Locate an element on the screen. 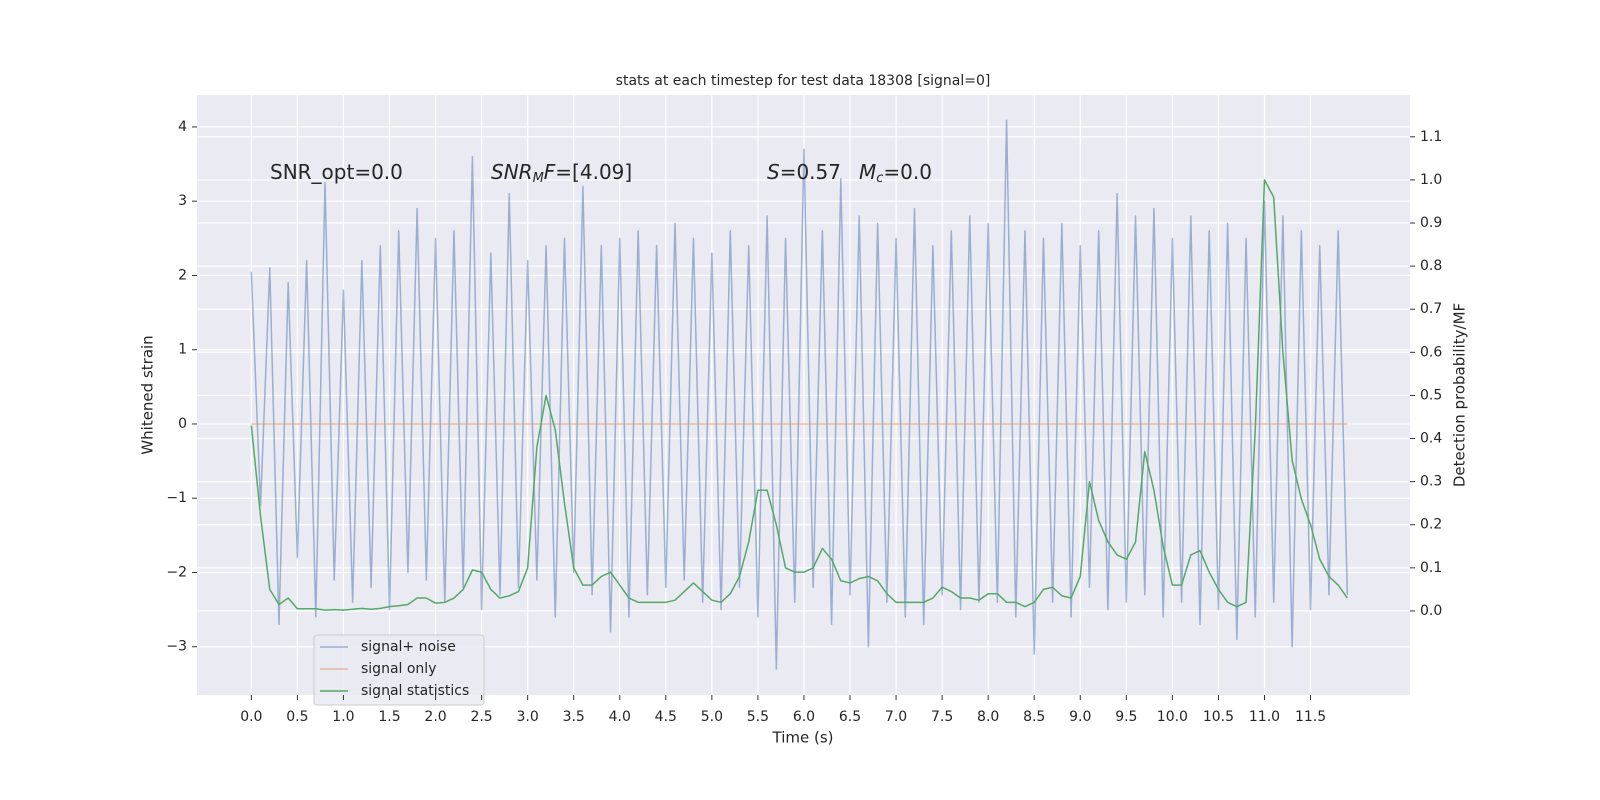  annotation: SNR_opt=0.0 is located at coordinates (336, 172).